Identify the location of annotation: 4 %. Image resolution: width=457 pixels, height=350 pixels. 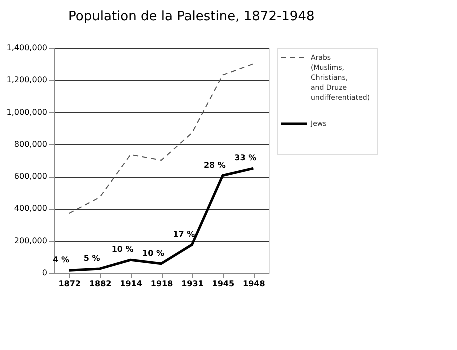
(61, 260).